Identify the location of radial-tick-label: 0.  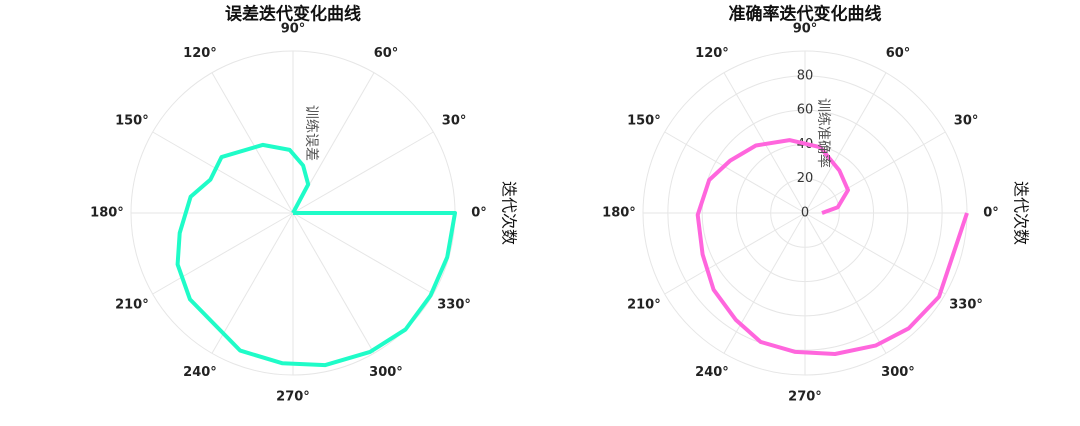
(805, 213).